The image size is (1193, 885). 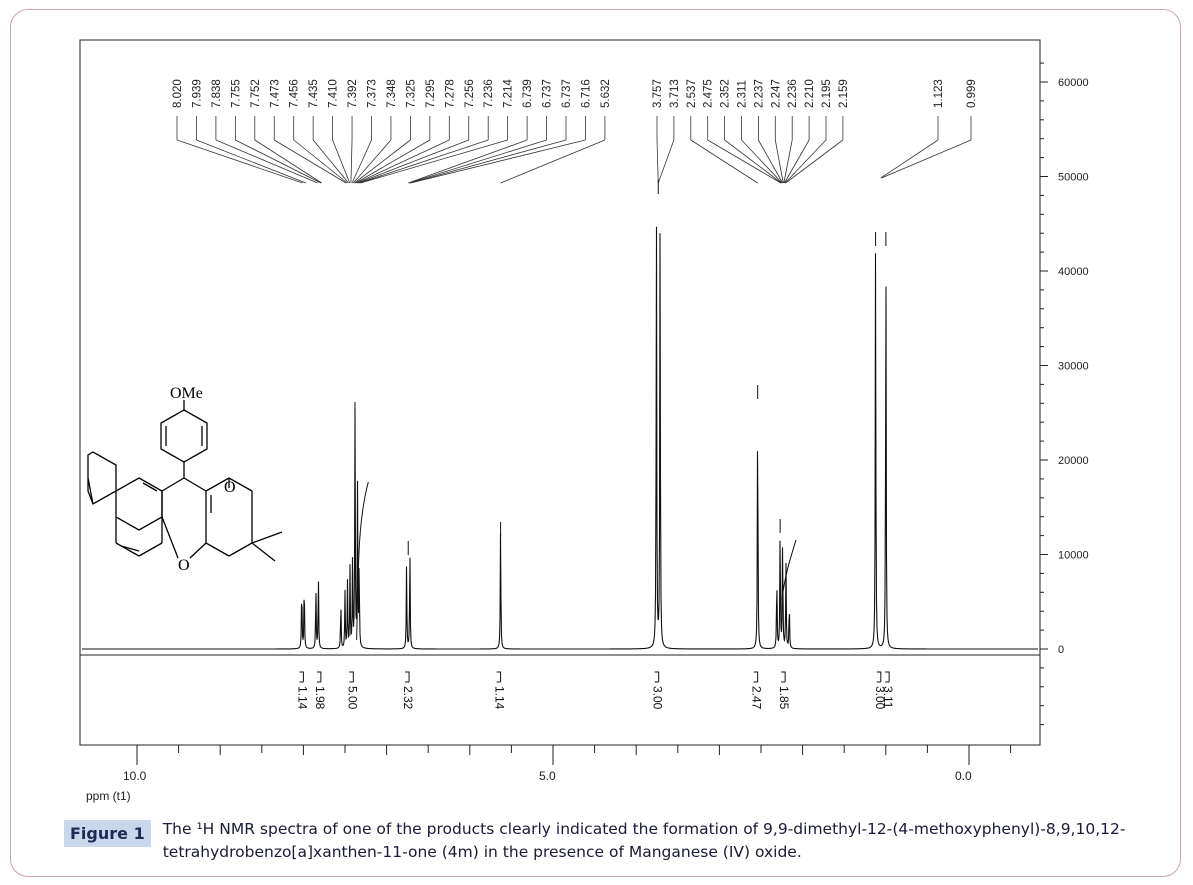 I want to click on peak-label: 2.311, so click(x=743, y=94).